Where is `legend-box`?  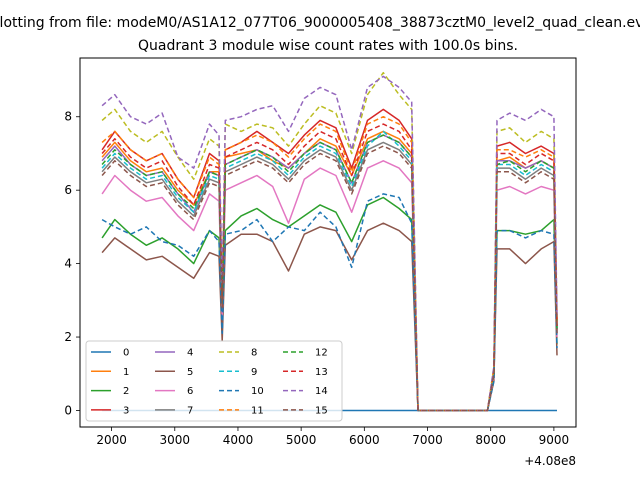 legend-box is located at coordinates (214, 381).